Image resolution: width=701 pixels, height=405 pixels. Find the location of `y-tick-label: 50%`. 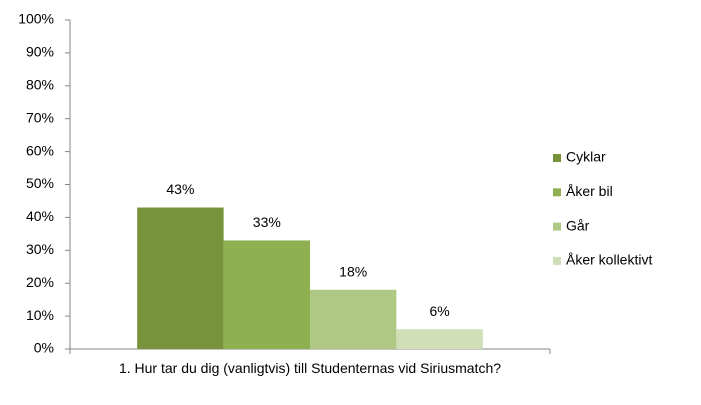

y-tick-label: 50% is located at coordinates (40, 183).